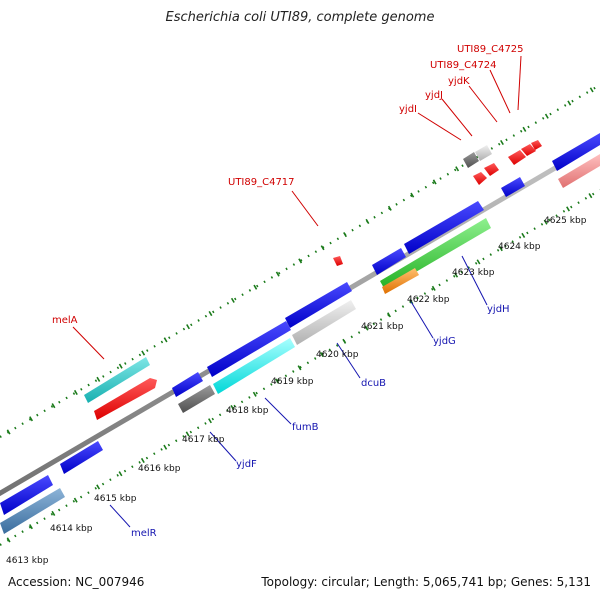 The width and height of the screenshot is (600, 600). Describe the element at coordinates (519, 83) in the screenshot. I see `callout-UTI89_C4725` at that location.